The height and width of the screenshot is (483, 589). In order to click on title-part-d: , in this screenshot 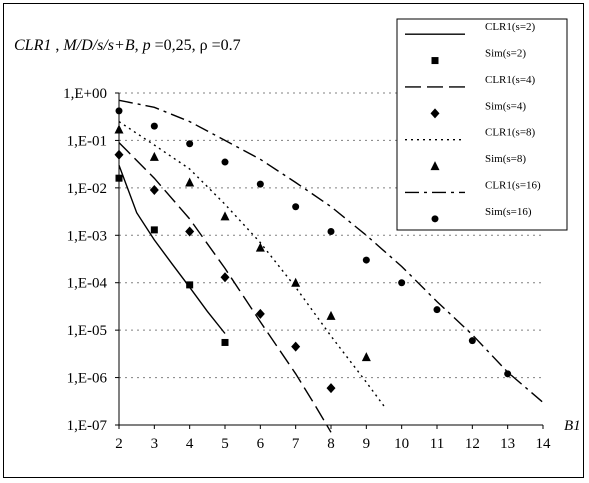, I will do `click(139, 45)`.